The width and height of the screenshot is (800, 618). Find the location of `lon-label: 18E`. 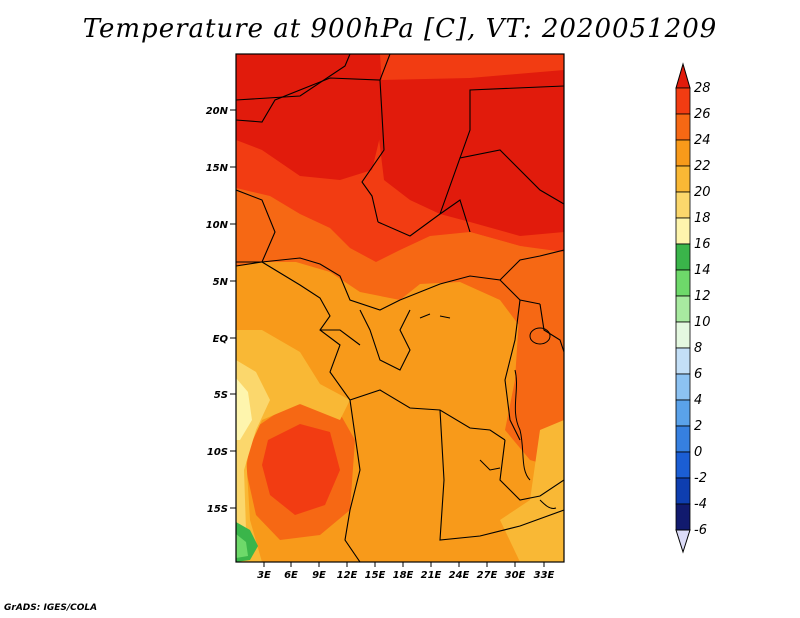

lon-label: 18E is located at coordinates (403, 575).